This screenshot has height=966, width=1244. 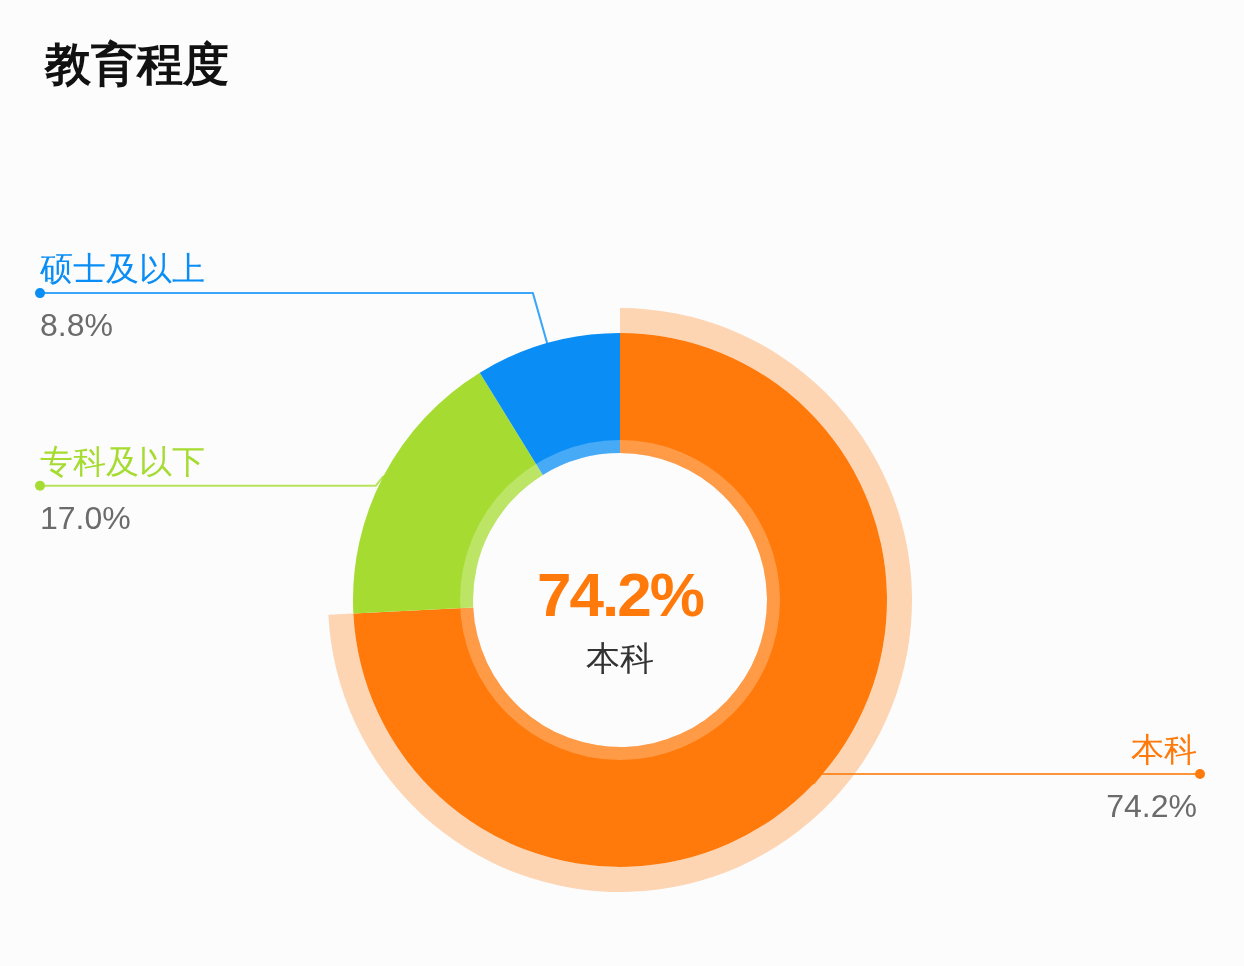 What do you see at coordinates (76, 325) in the screenshot?
I see `data-label: 8.8%` at bounding box center [76, 325].